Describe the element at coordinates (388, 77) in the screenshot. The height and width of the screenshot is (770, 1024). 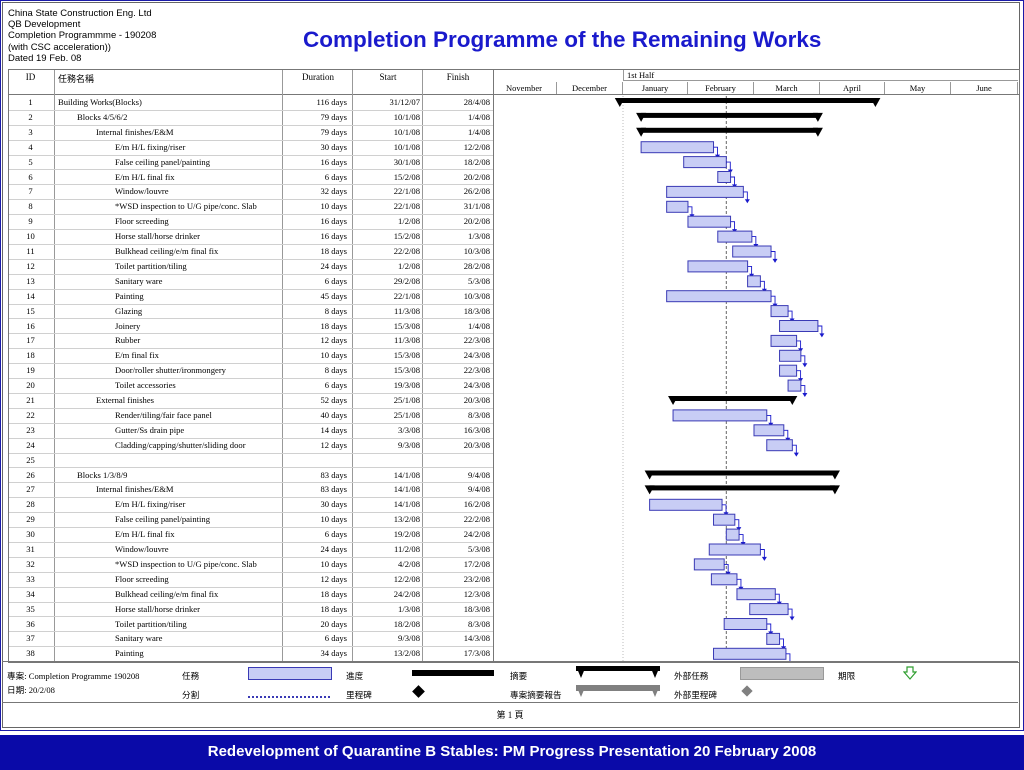
I see `col-header-start: Start` at that location.